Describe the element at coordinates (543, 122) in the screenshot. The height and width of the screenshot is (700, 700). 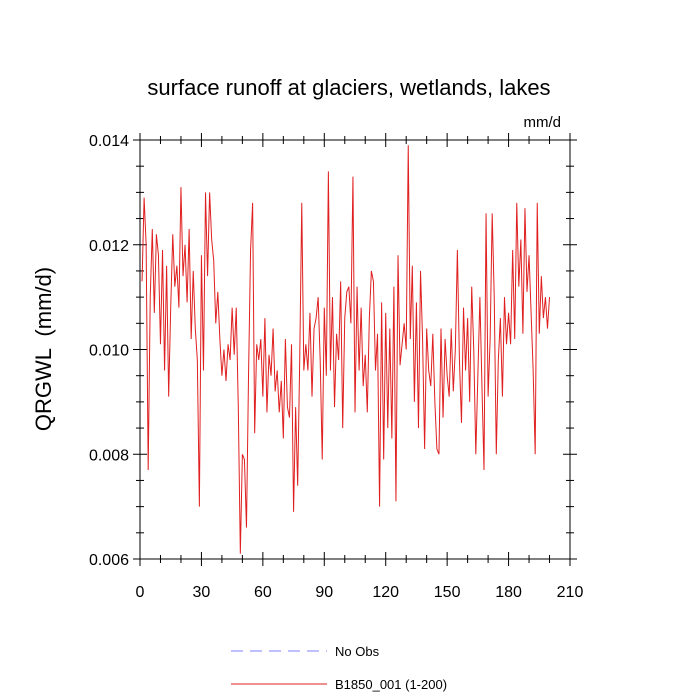
I see `units-label: mm/d` at that location.